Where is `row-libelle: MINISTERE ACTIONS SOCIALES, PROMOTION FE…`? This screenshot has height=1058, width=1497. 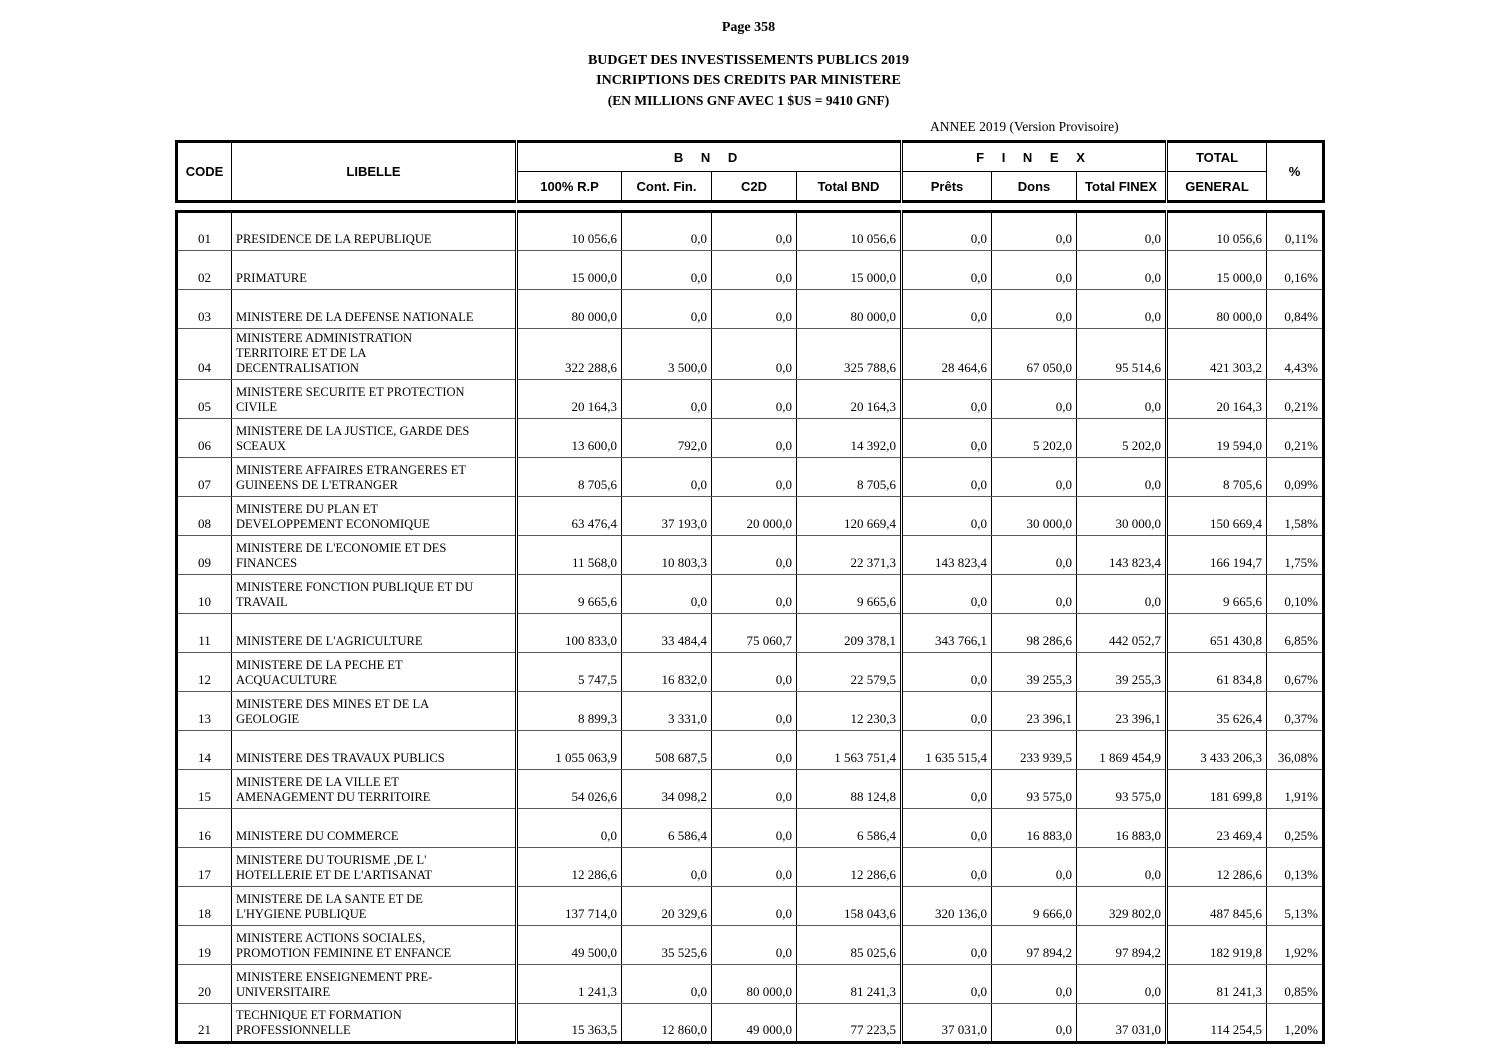
row-libelle: MINISTERE ACTIONS SOCIALES, PROMOTION FE… is located at coordinates (374, 945).